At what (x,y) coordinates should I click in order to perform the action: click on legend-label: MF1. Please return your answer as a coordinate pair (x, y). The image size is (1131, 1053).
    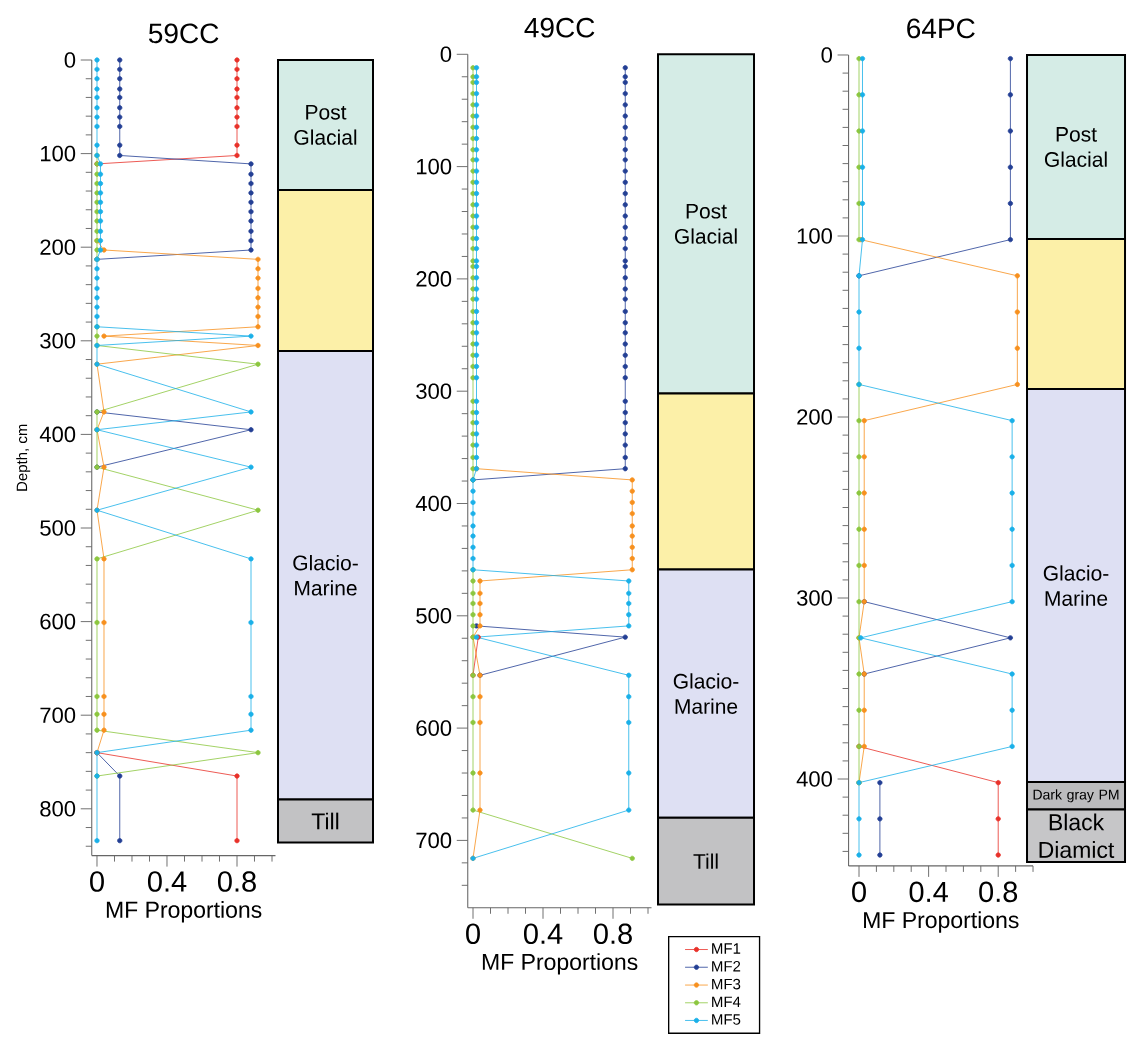
    Looking at the image, I should click on (726, 948).